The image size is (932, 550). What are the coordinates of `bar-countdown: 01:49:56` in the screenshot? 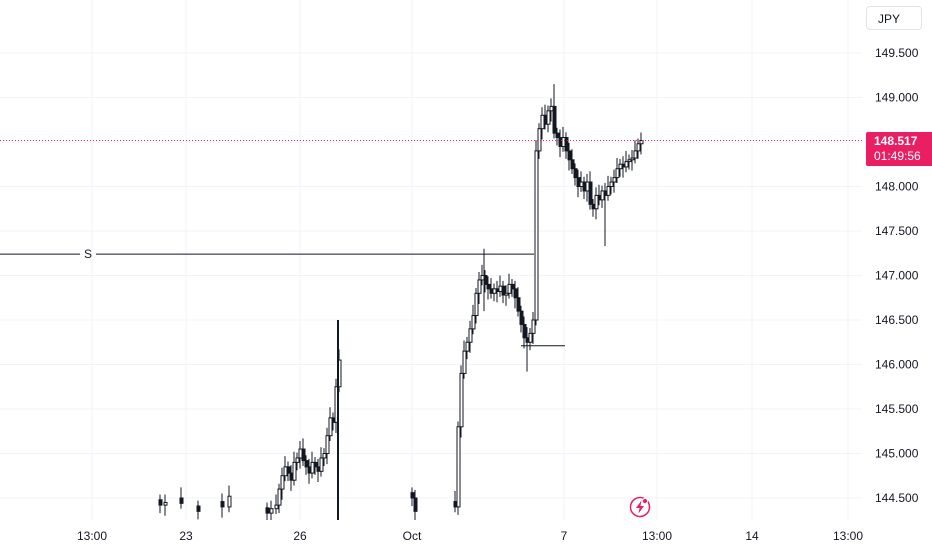 It's located at (897, 156).